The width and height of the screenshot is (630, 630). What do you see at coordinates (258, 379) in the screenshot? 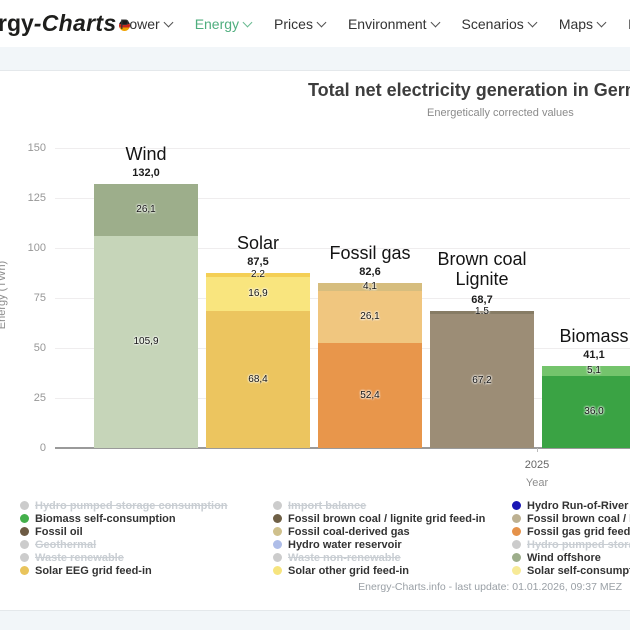
I see `bar-segment-value: 68,4` at bounding box center [258, 379].